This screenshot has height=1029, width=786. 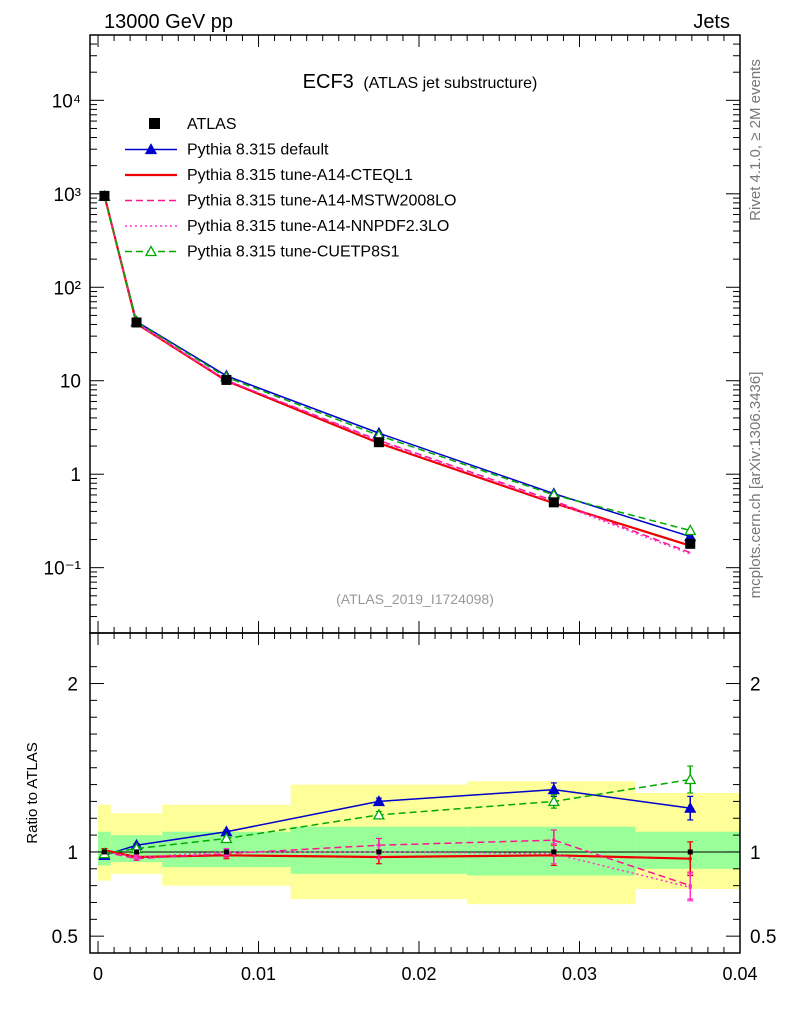 What do you see at coordinates (755, 685) in the screenshot?
I see `ytick-ratio-label-right-2: 2` at bounding box center [755, 685].